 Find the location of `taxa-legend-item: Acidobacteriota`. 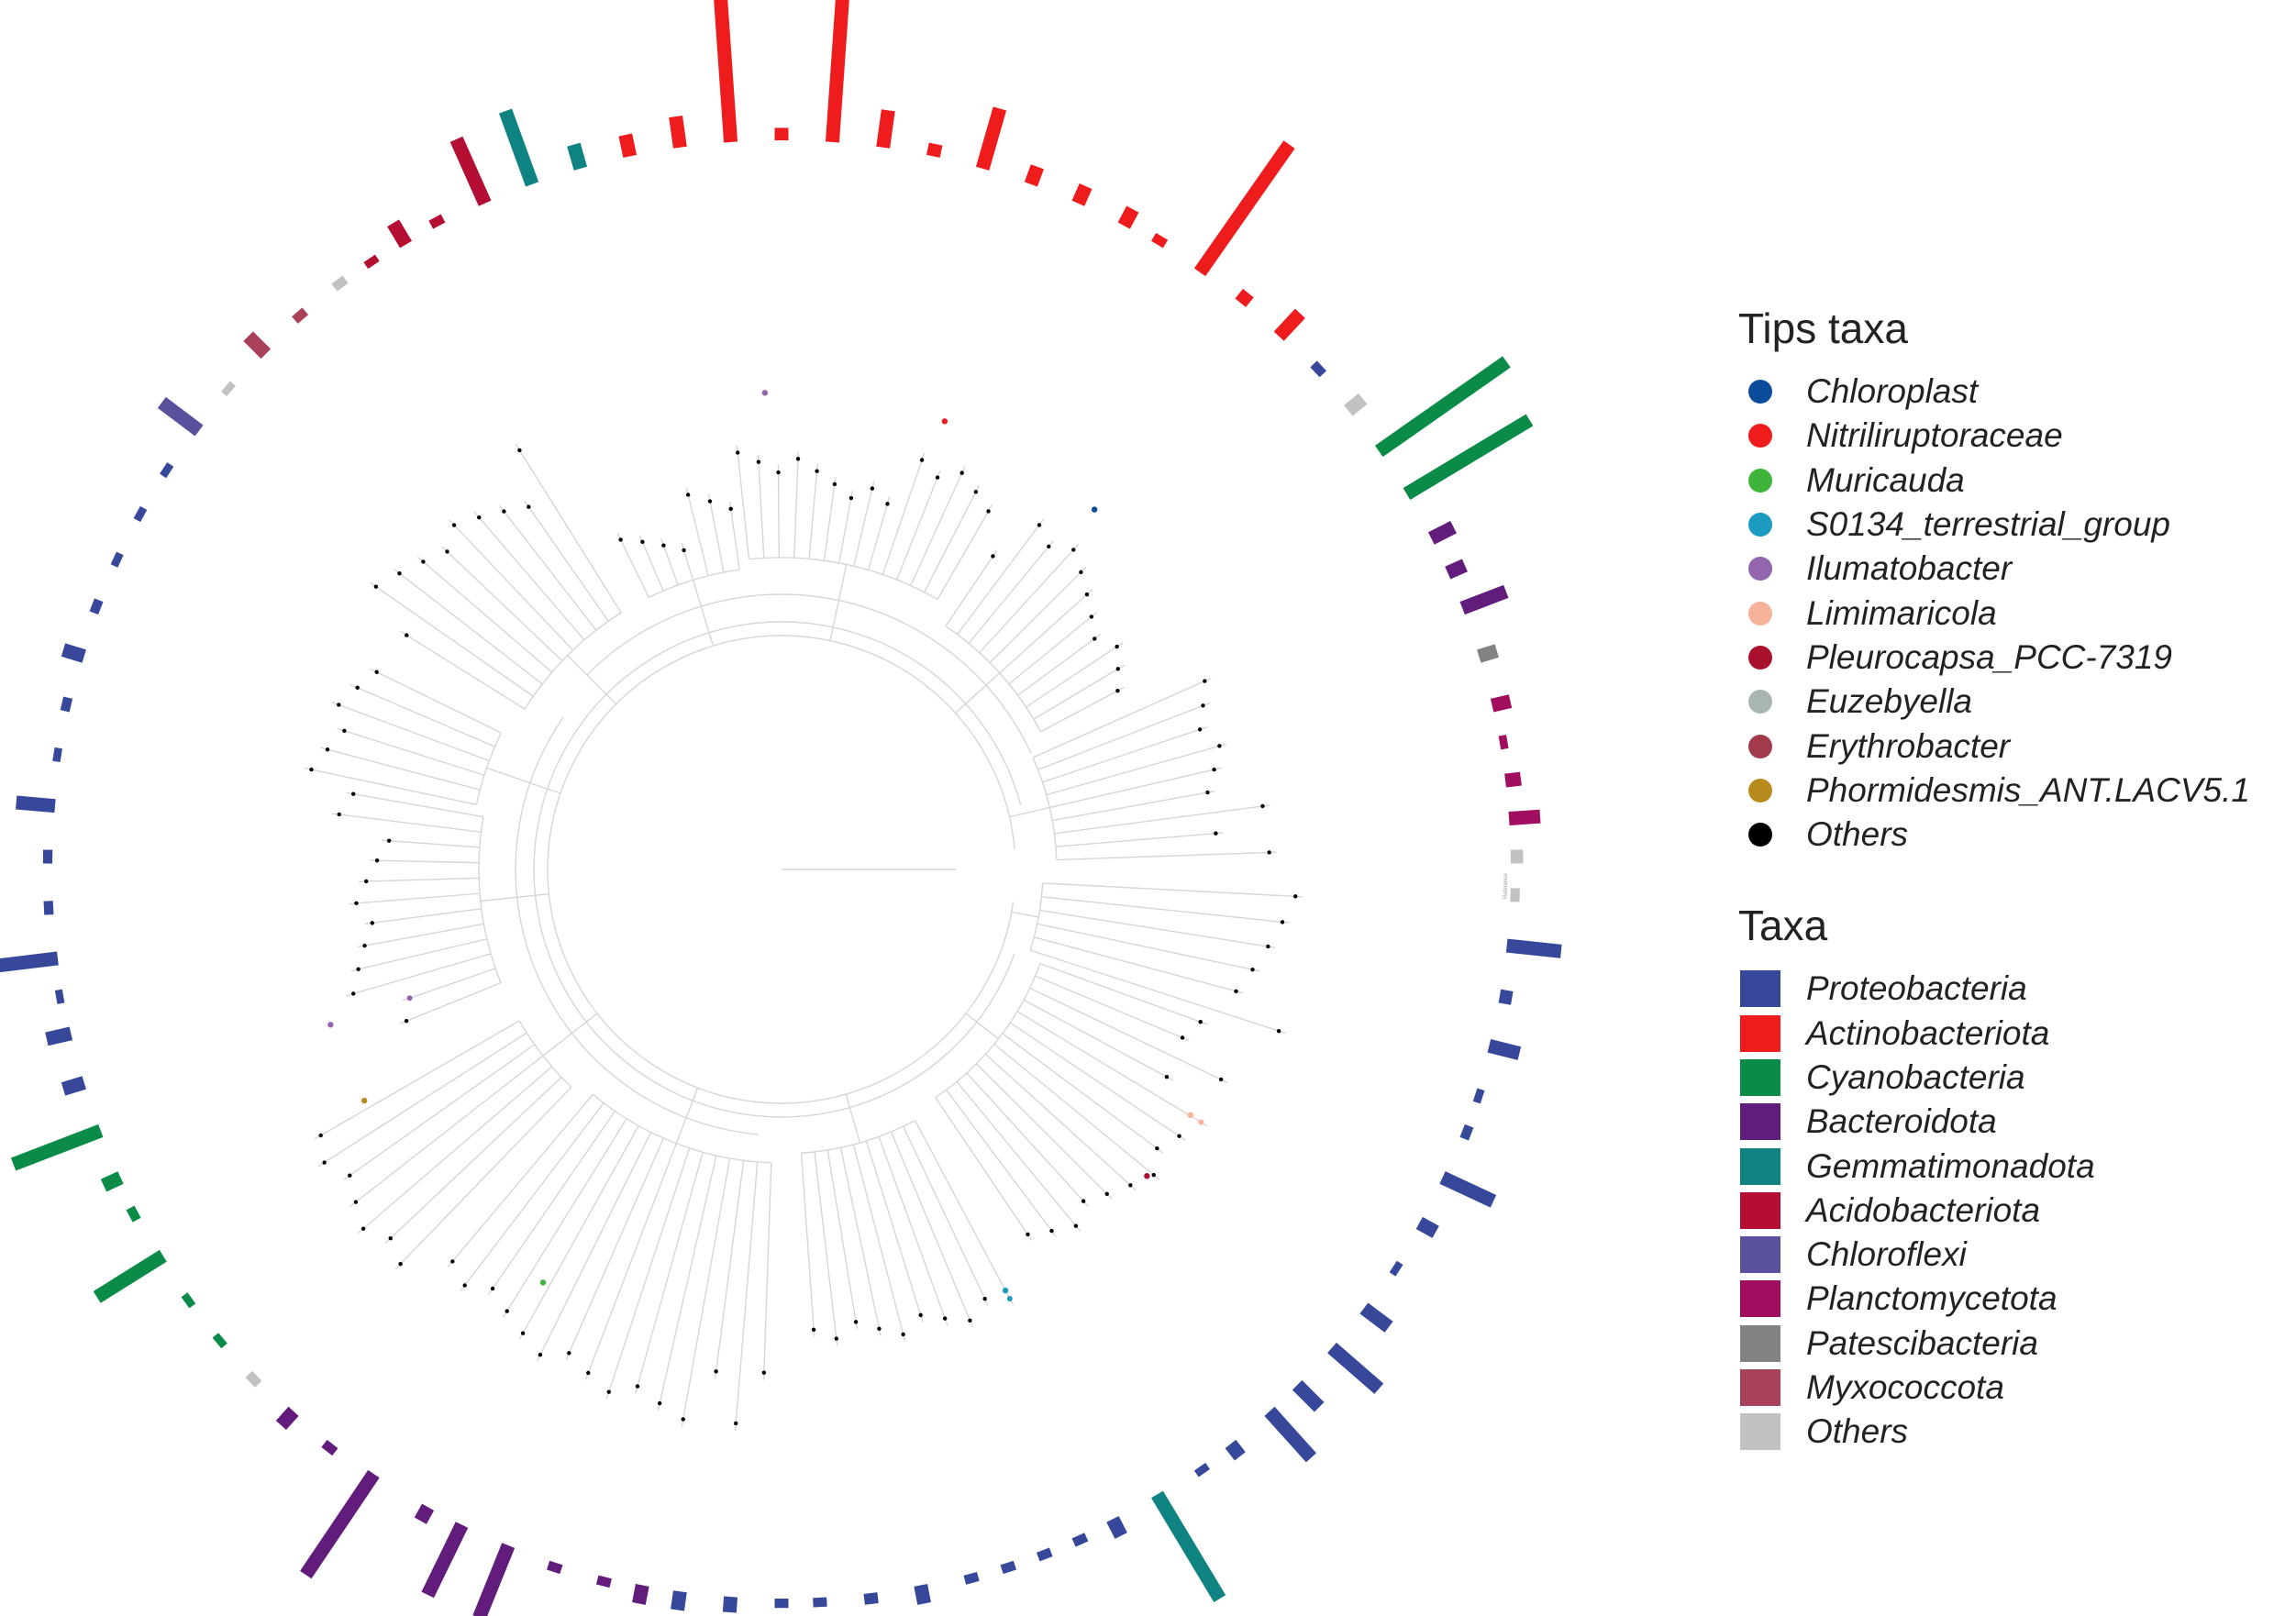

taxa-legend-item: Acidobacteriota is located at coordinates (2013, 1211).